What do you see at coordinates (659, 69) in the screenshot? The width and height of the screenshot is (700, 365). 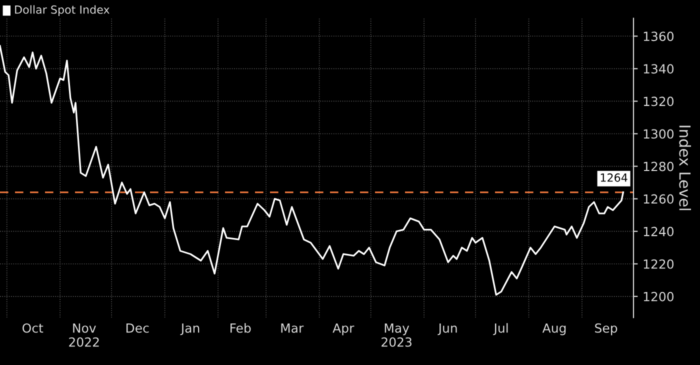 I see `y-tick-label: 1340` at bounding box center [659, 69].